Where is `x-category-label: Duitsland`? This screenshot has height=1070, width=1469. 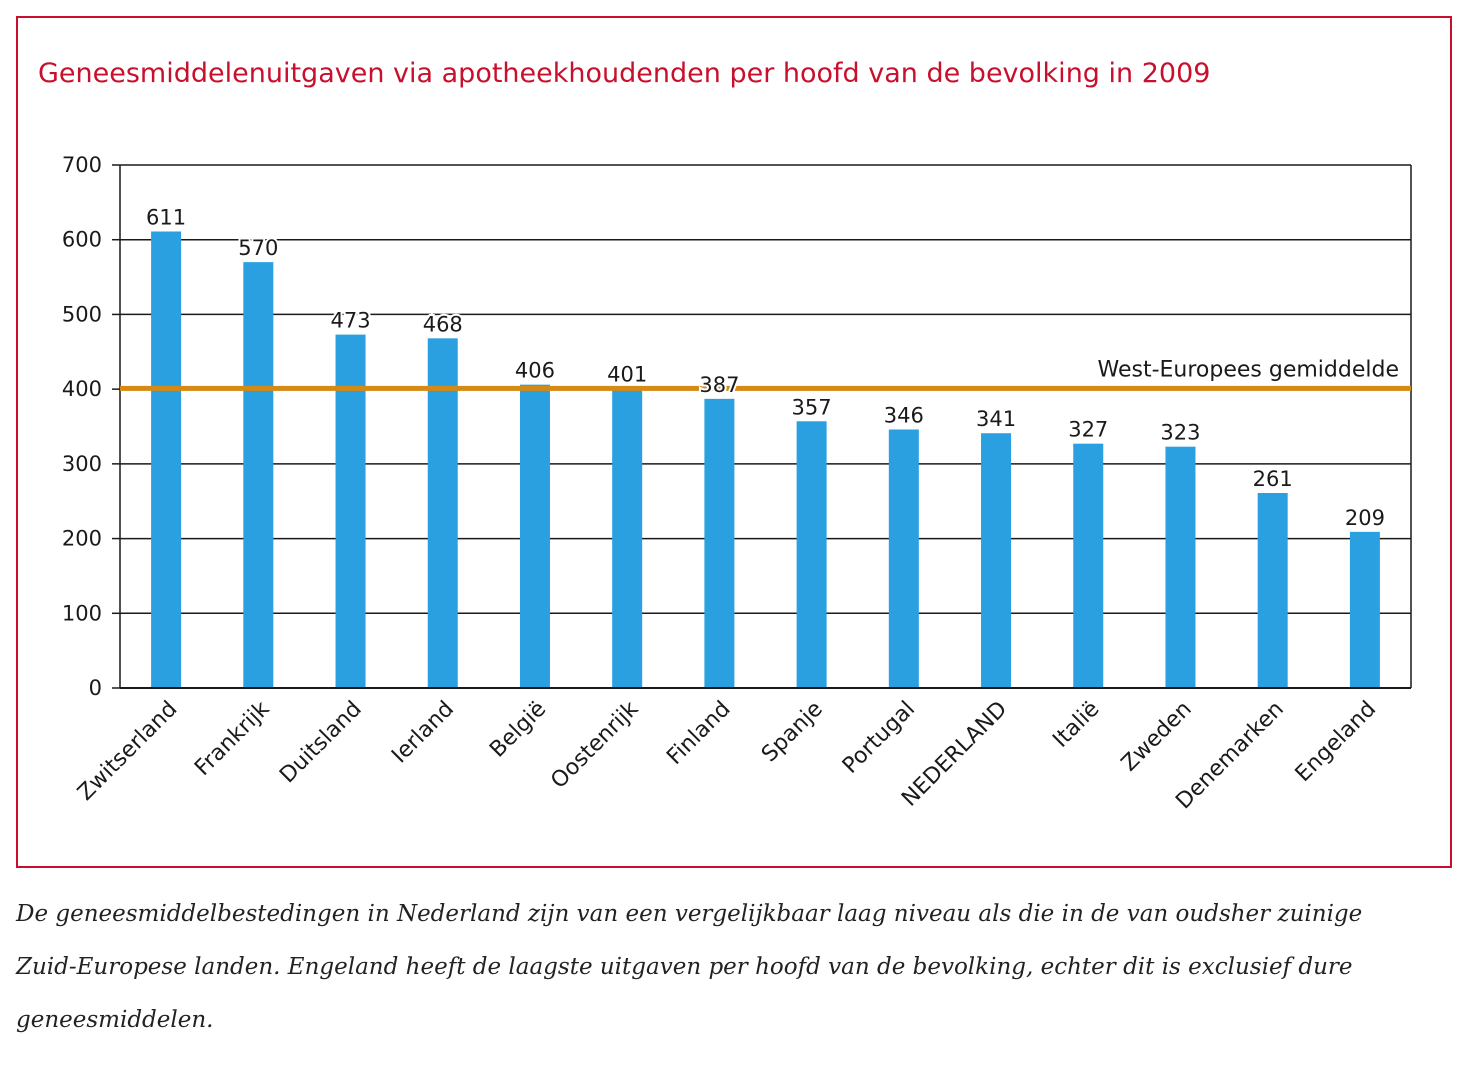 x-category-label: Duitsland is located at coordinates (321, 743).